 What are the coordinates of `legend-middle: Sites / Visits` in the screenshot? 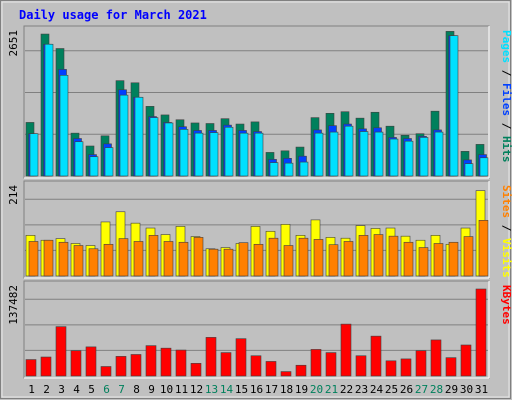 It's located at (506, 231).